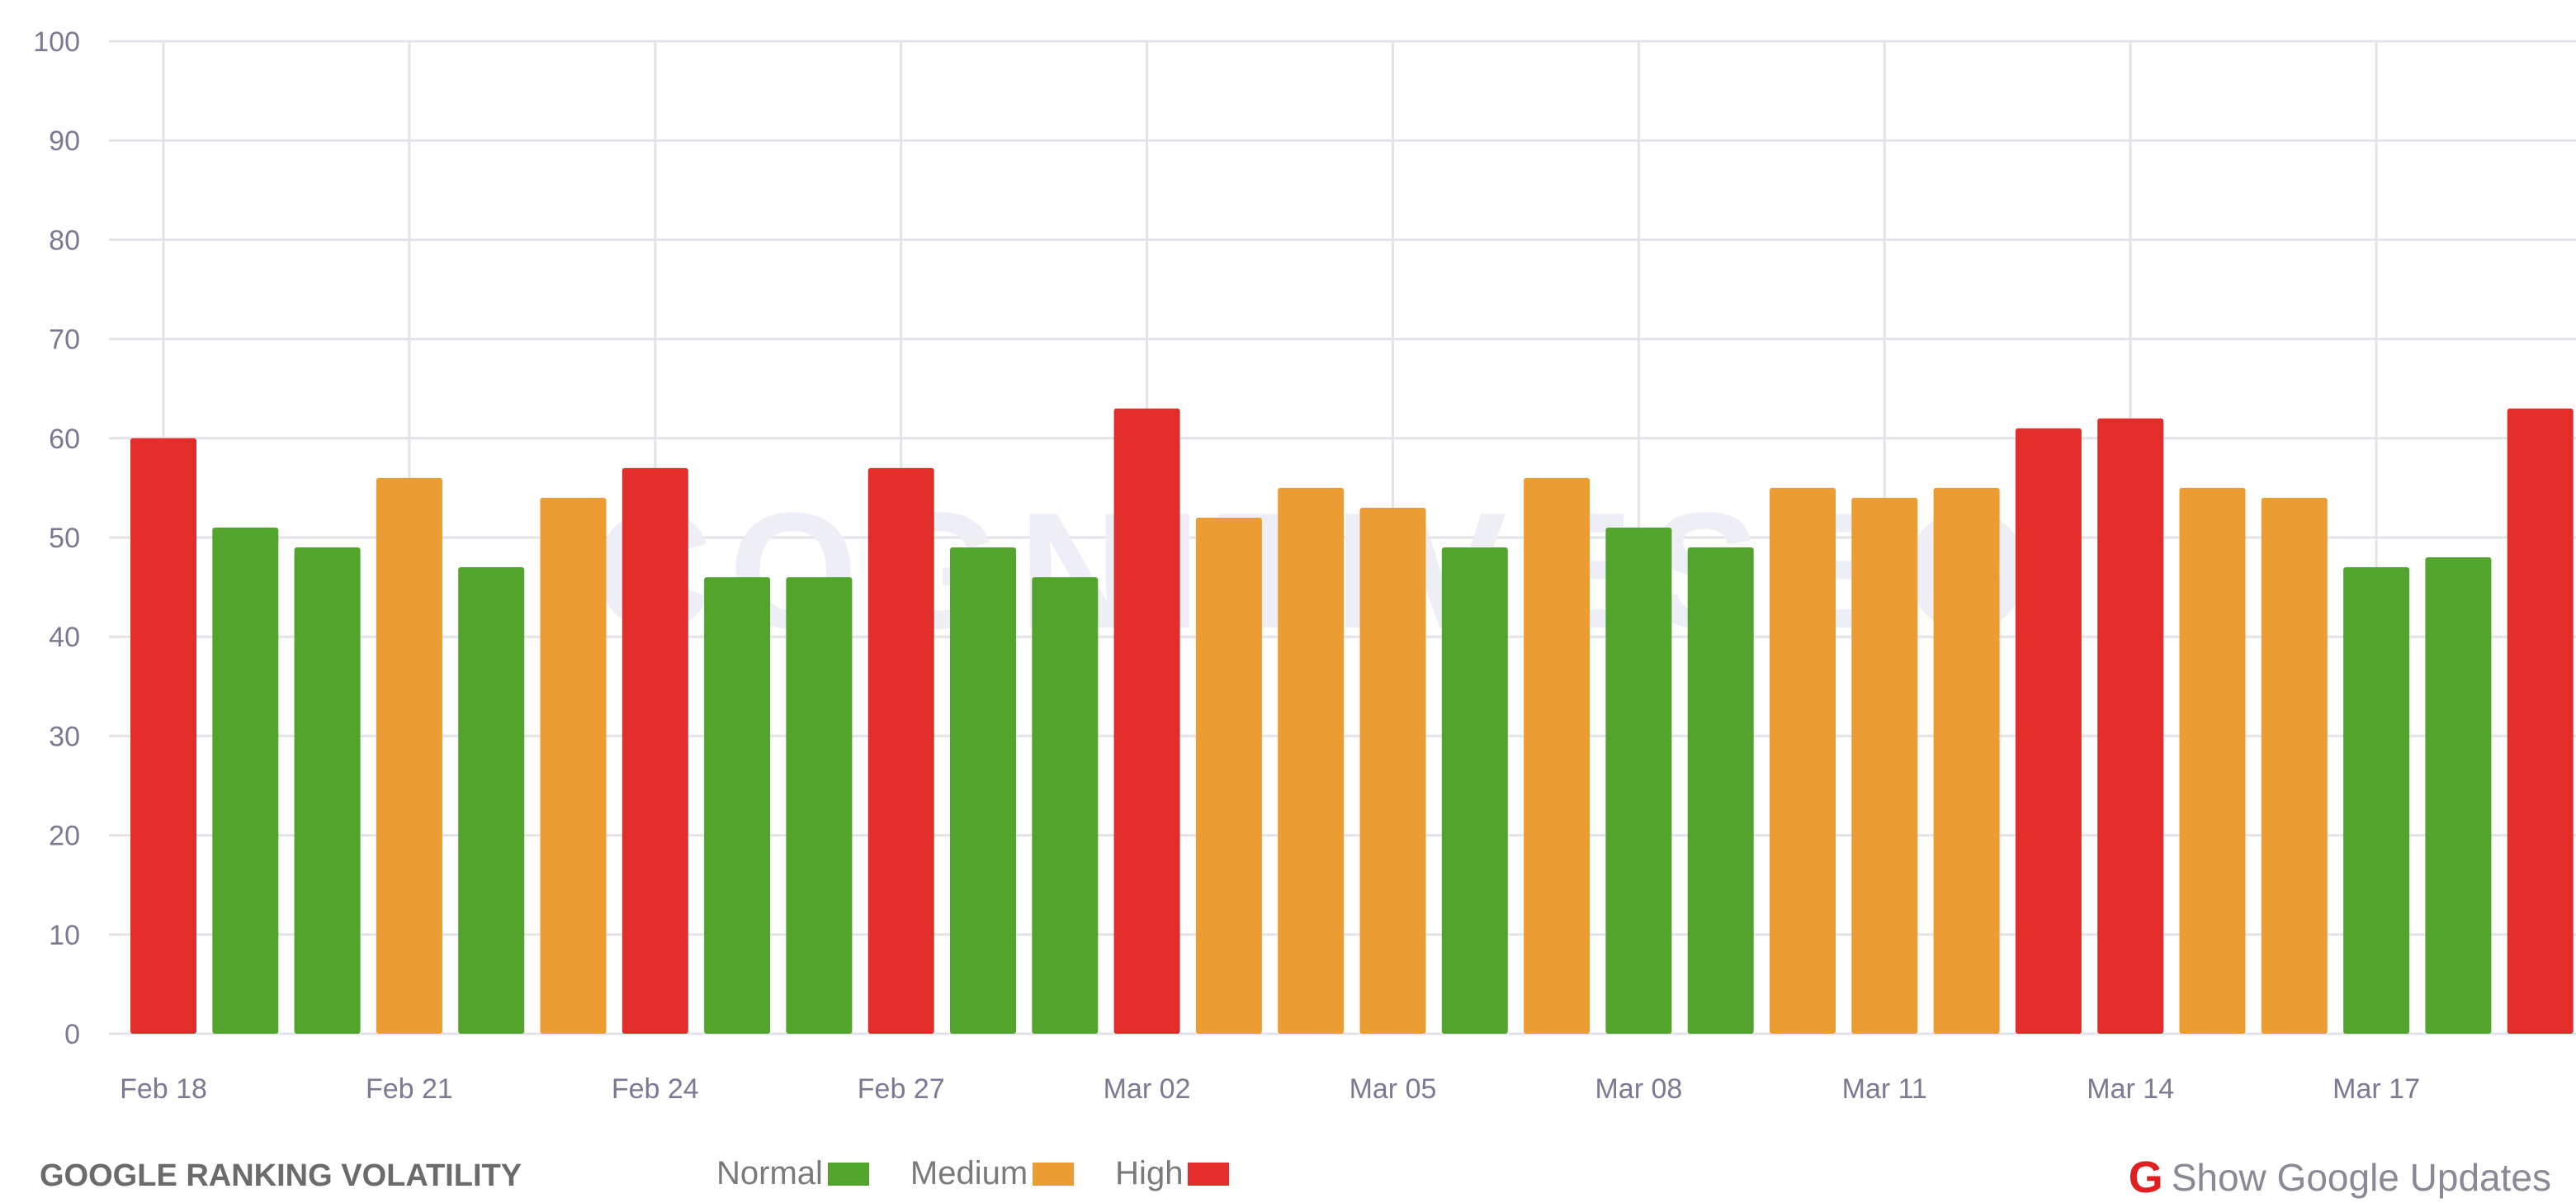  Describe the element at coordinates (64, 340) in the screenshot. I see `y-tick-label: 70` at that location.